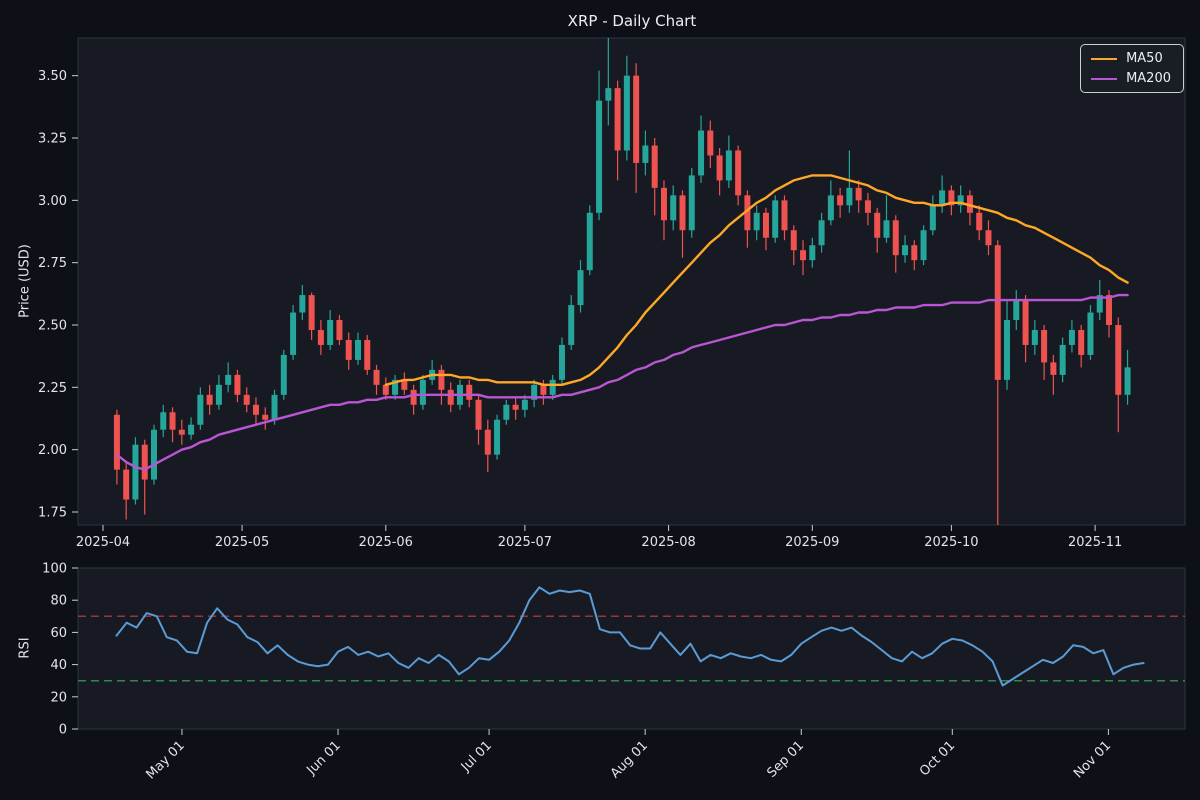 The height and width of the screenshot is (800, 1200). I want to click on svg-text: 2.00, so click(52, 450).